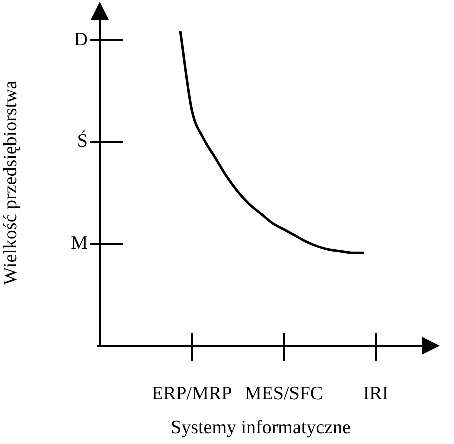 The height and width of the screenshot is (444, 454). What do you see at coordinates (261, 428) in the screenshot?
I see `x-axis-title: Systemy informatyczne` at bounding box center [261, 428].